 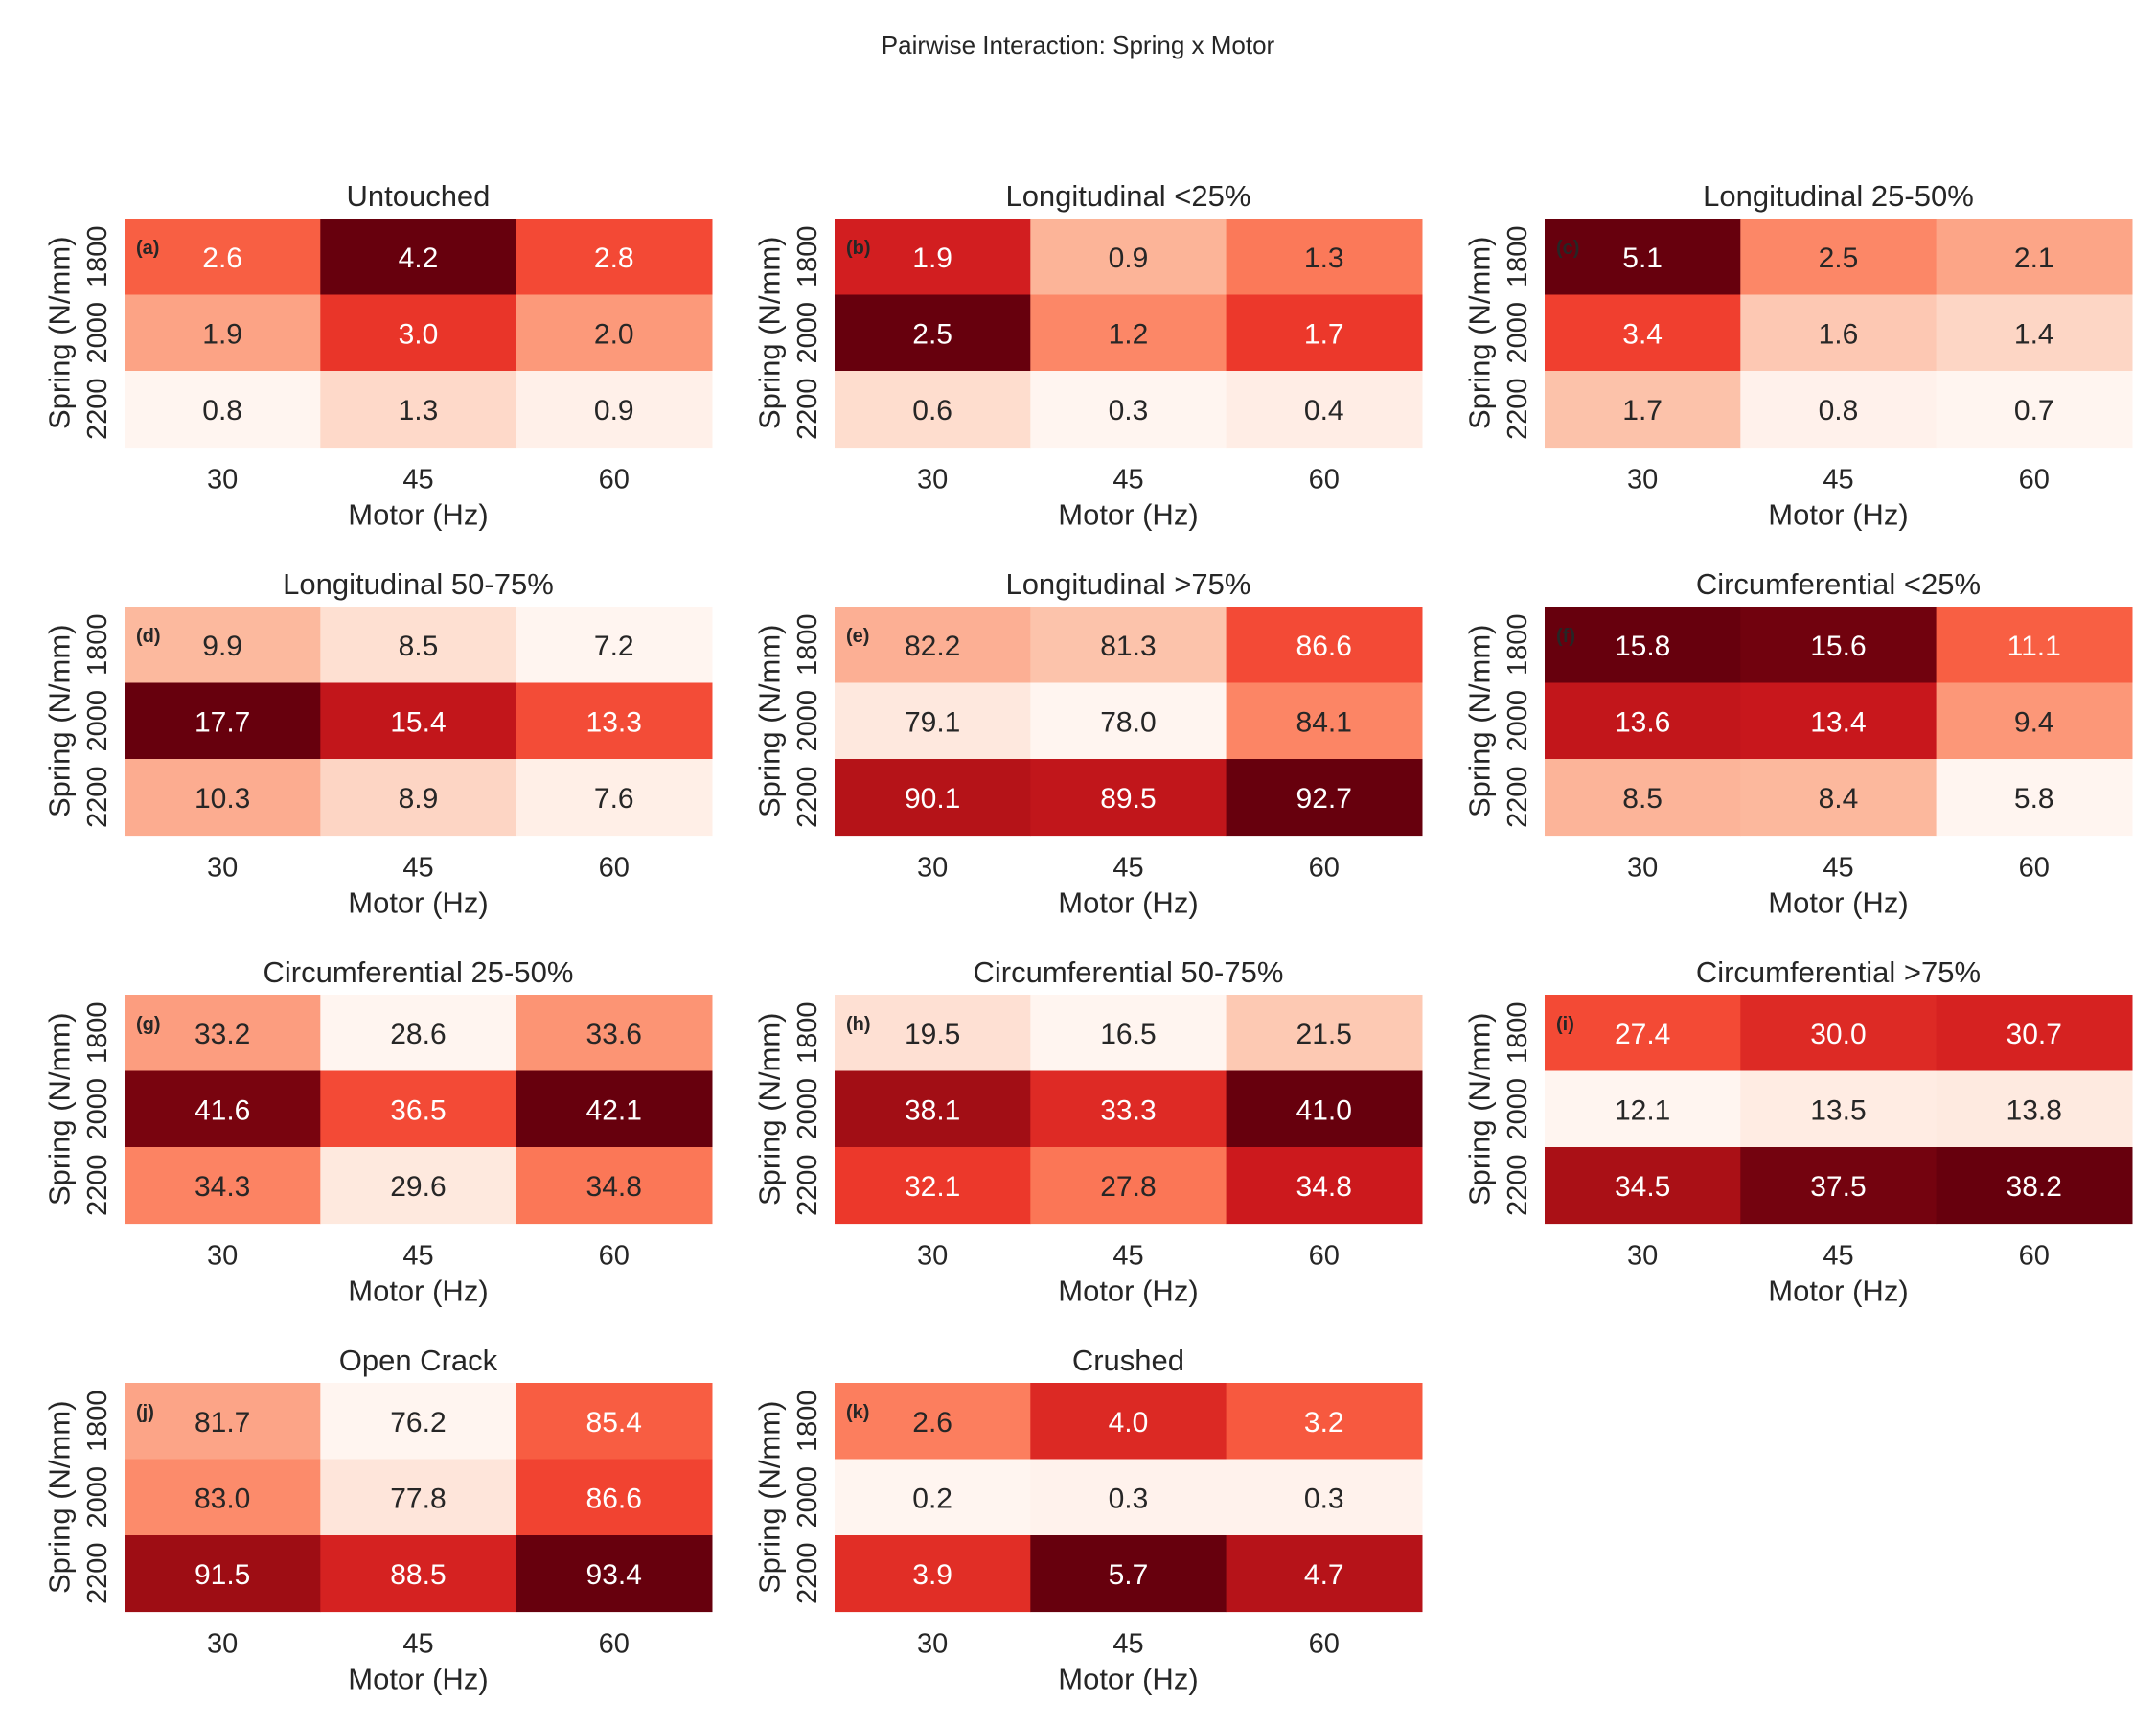 What do you see at coordinates (1128, 799) in the screenshot?
I see `cell-value-label: 89.5` at bounding box center [1128, 799].